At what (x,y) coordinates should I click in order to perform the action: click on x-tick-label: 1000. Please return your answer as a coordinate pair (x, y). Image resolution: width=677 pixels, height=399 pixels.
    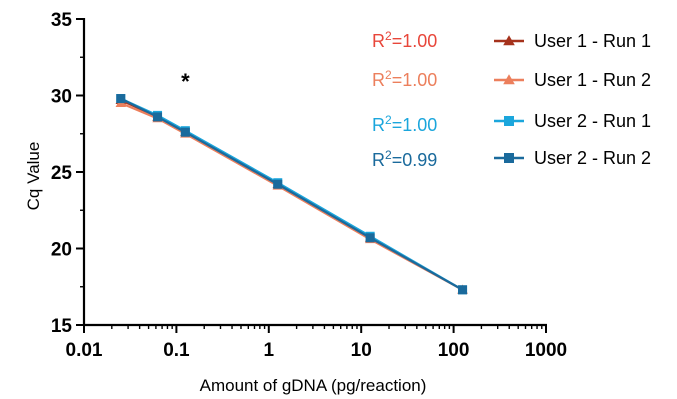
    Looking at the image, I should click on (546, 350).